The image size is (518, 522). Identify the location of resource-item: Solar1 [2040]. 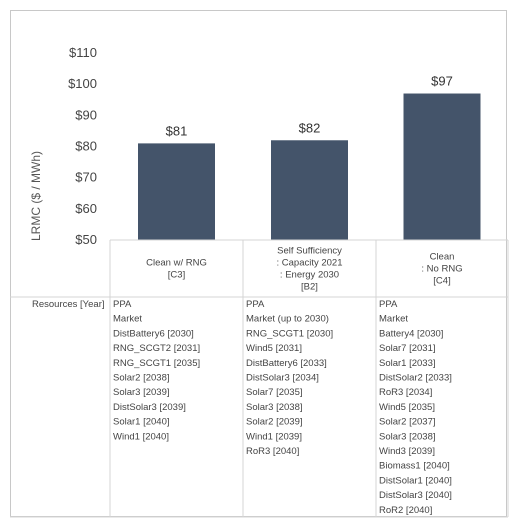
(141, 422).